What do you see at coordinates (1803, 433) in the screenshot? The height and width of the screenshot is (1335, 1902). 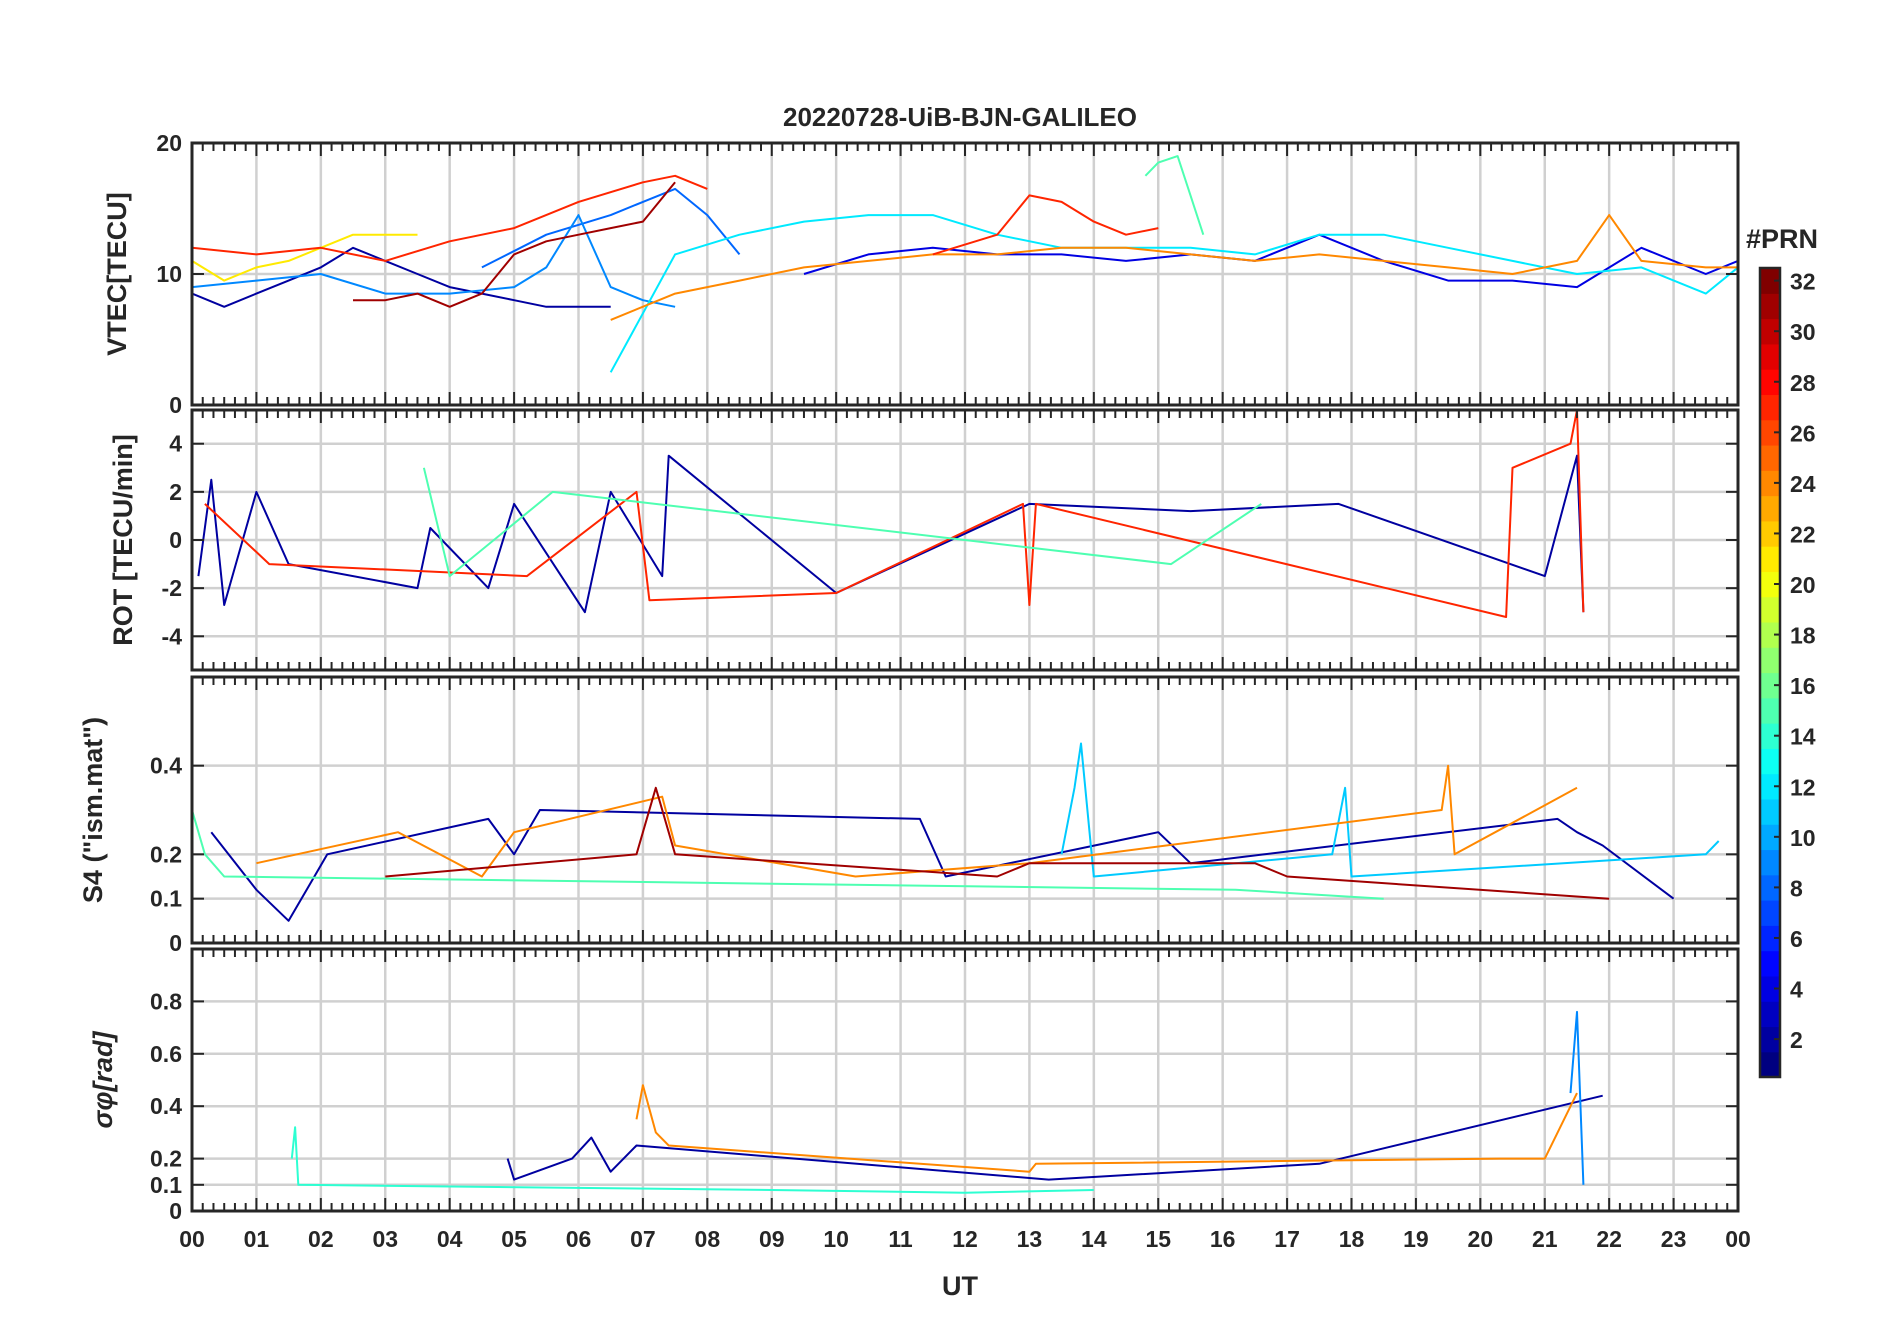 I see `colorbar-tick-label: 26` at bounding box center [1803, 433].